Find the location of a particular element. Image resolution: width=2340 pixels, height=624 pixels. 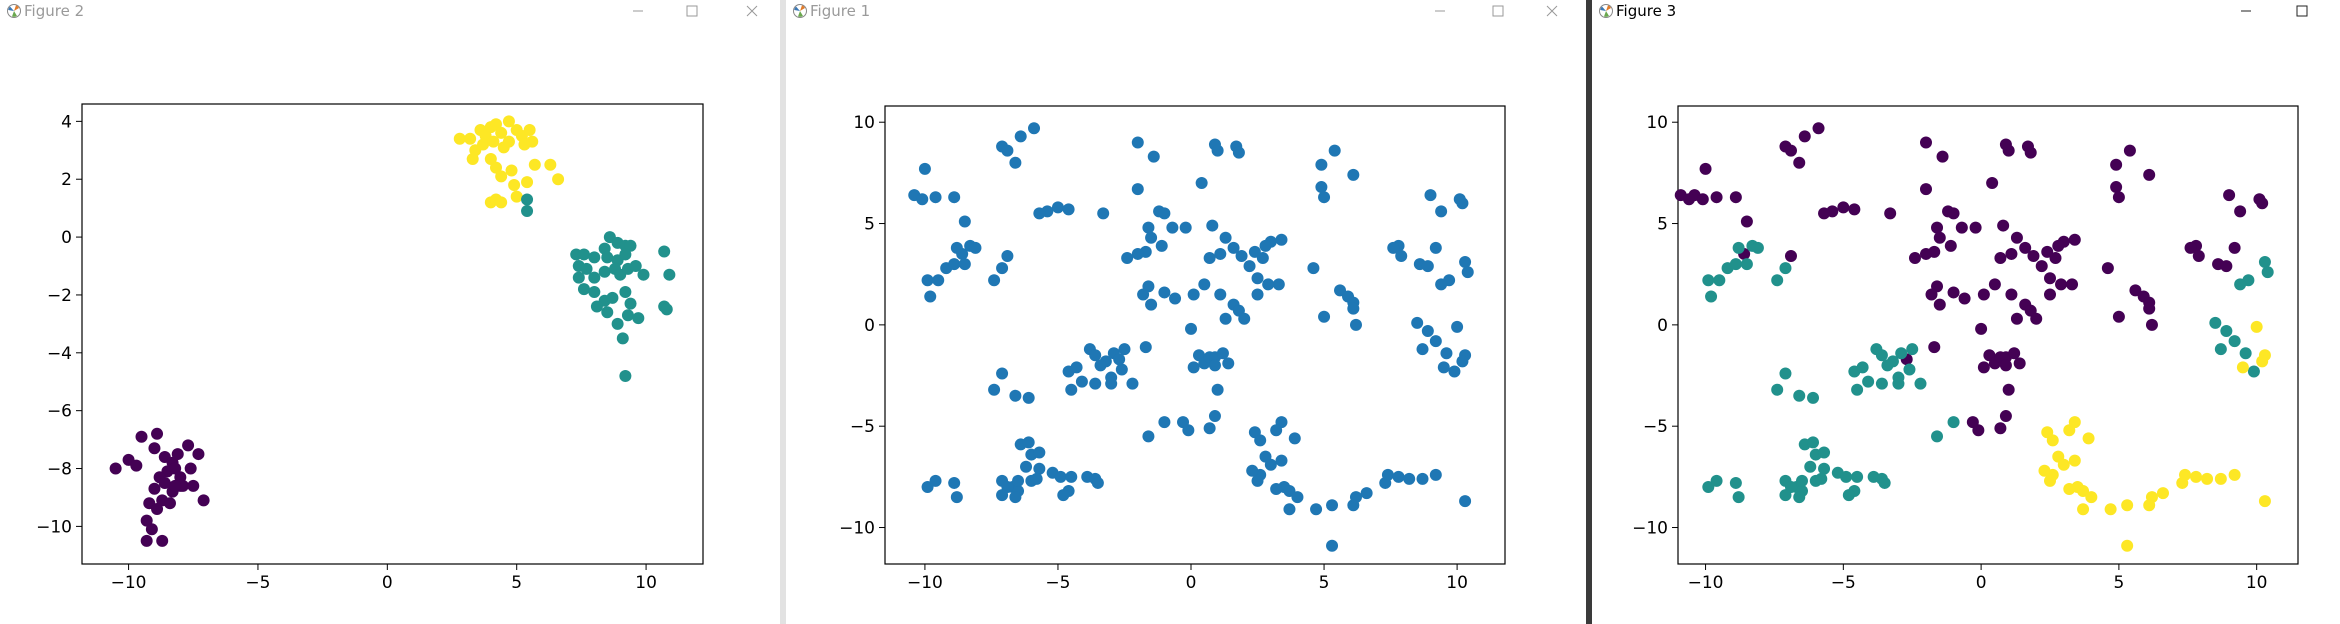

y-tick-label: −5 is located at coordinates (862, 427).